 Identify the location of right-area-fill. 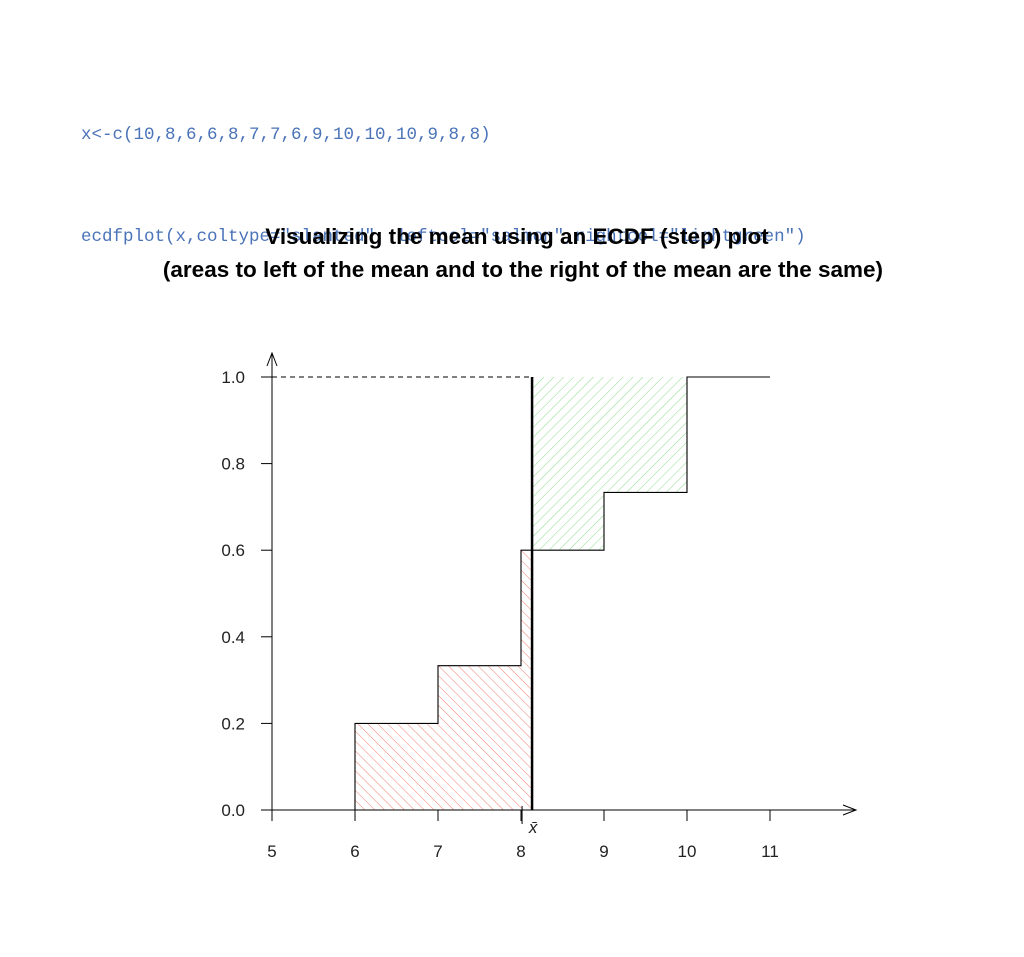
(609, 464).